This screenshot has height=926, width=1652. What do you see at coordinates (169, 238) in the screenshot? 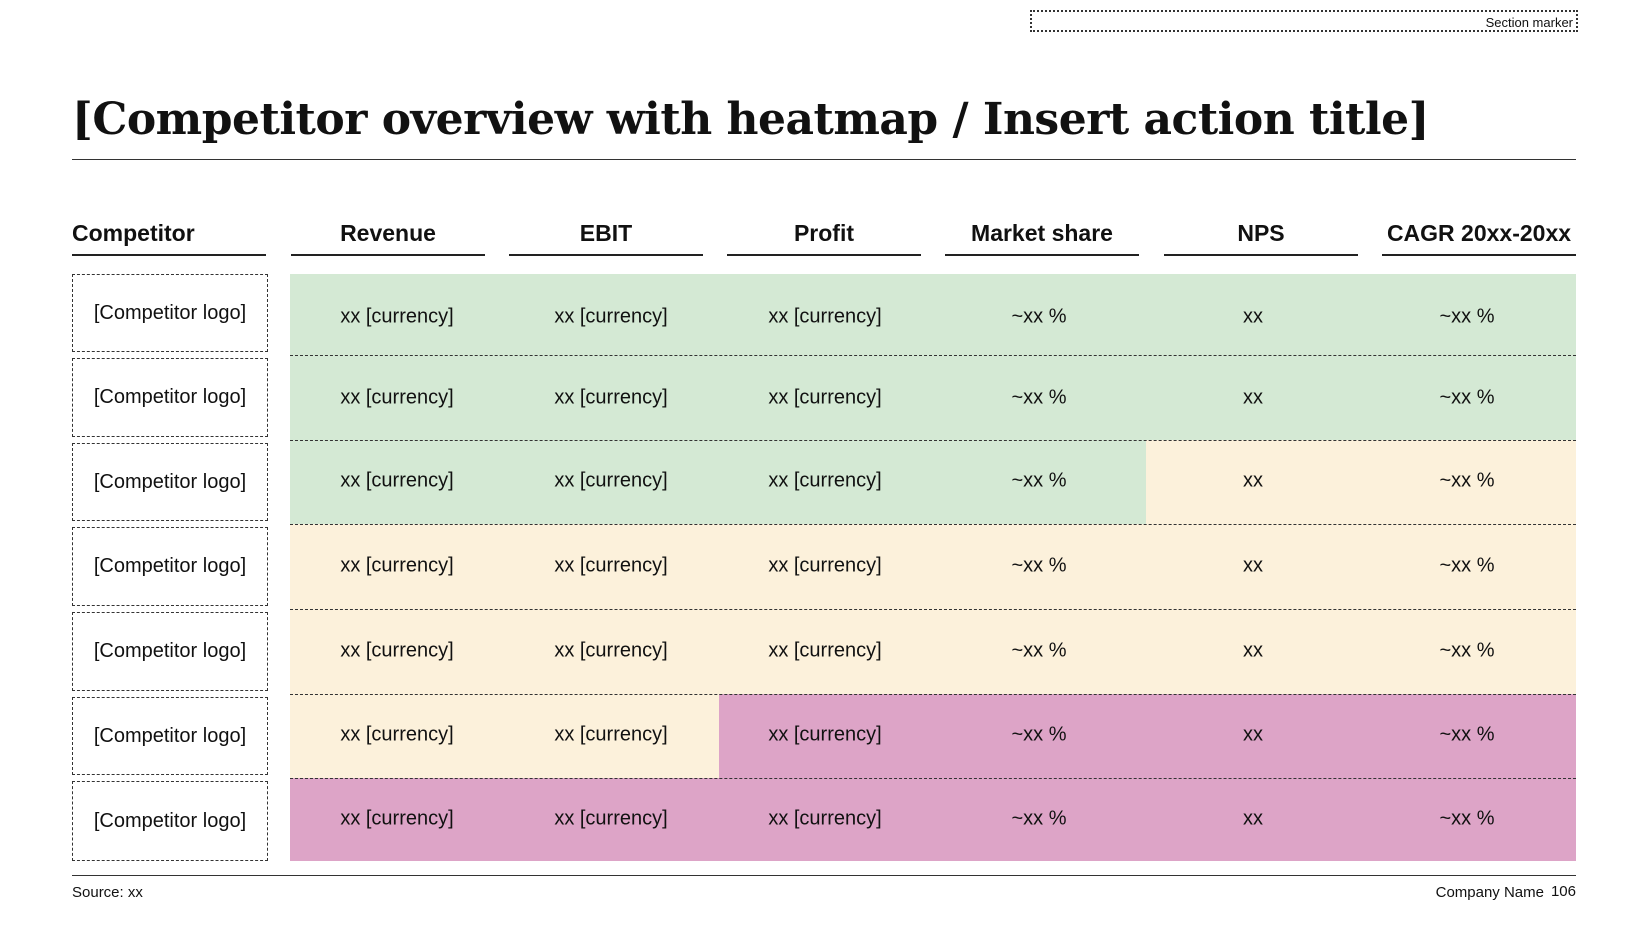
I see `header-competitor: Competitor` at bounding box center [169, 238].